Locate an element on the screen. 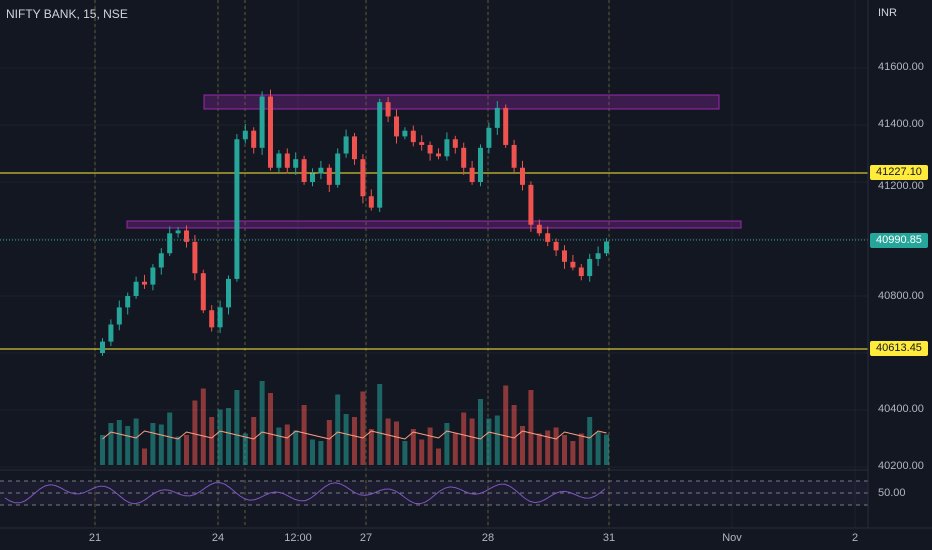 Image resolution: width=932 pixels, height=550 pixels. time-tick: 24 is located at coordinates (218, 538).